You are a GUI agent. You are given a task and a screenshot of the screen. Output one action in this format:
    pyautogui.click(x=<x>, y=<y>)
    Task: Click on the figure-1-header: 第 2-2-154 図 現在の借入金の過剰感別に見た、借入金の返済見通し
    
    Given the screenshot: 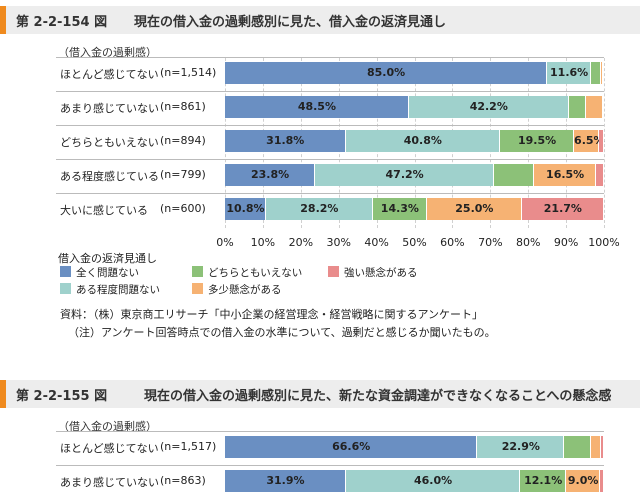 What is the action you would take?
    pyautogui.click(x=320, y=20)
    